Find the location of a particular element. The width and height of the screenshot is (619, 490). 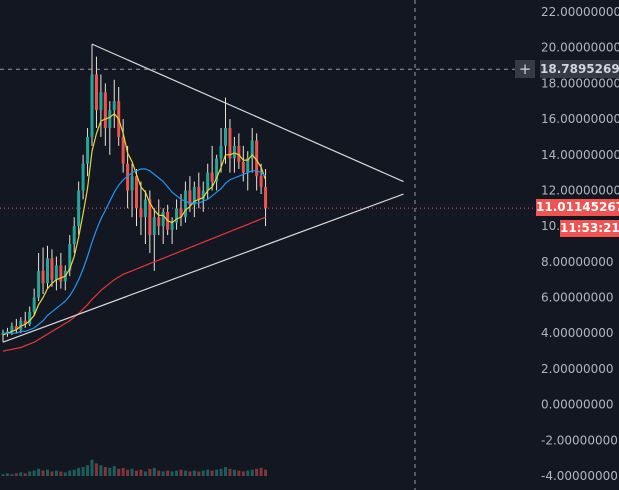

add-crosshair-icon: + is located at coordinates (525, 69).